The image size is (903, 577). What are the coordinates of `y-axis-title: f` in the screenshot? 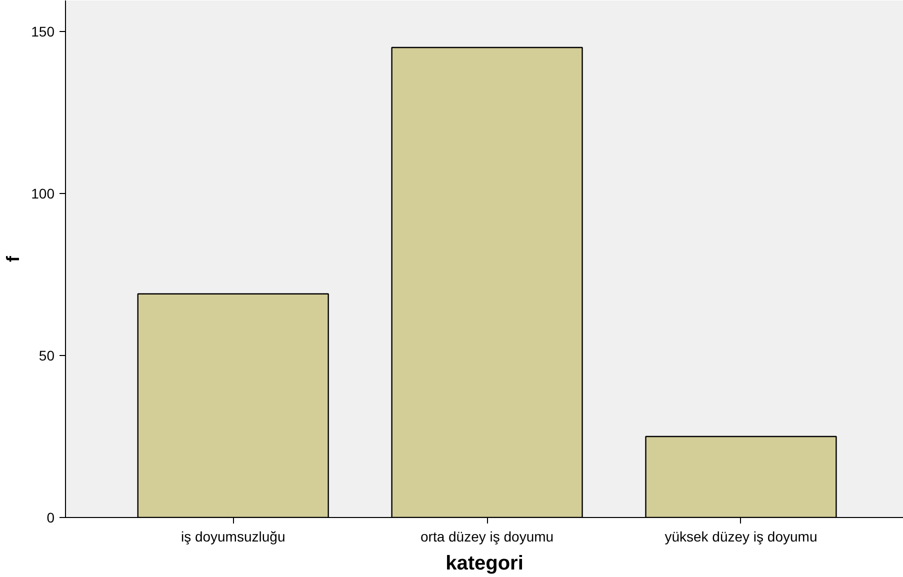 It's located at (13, 258).